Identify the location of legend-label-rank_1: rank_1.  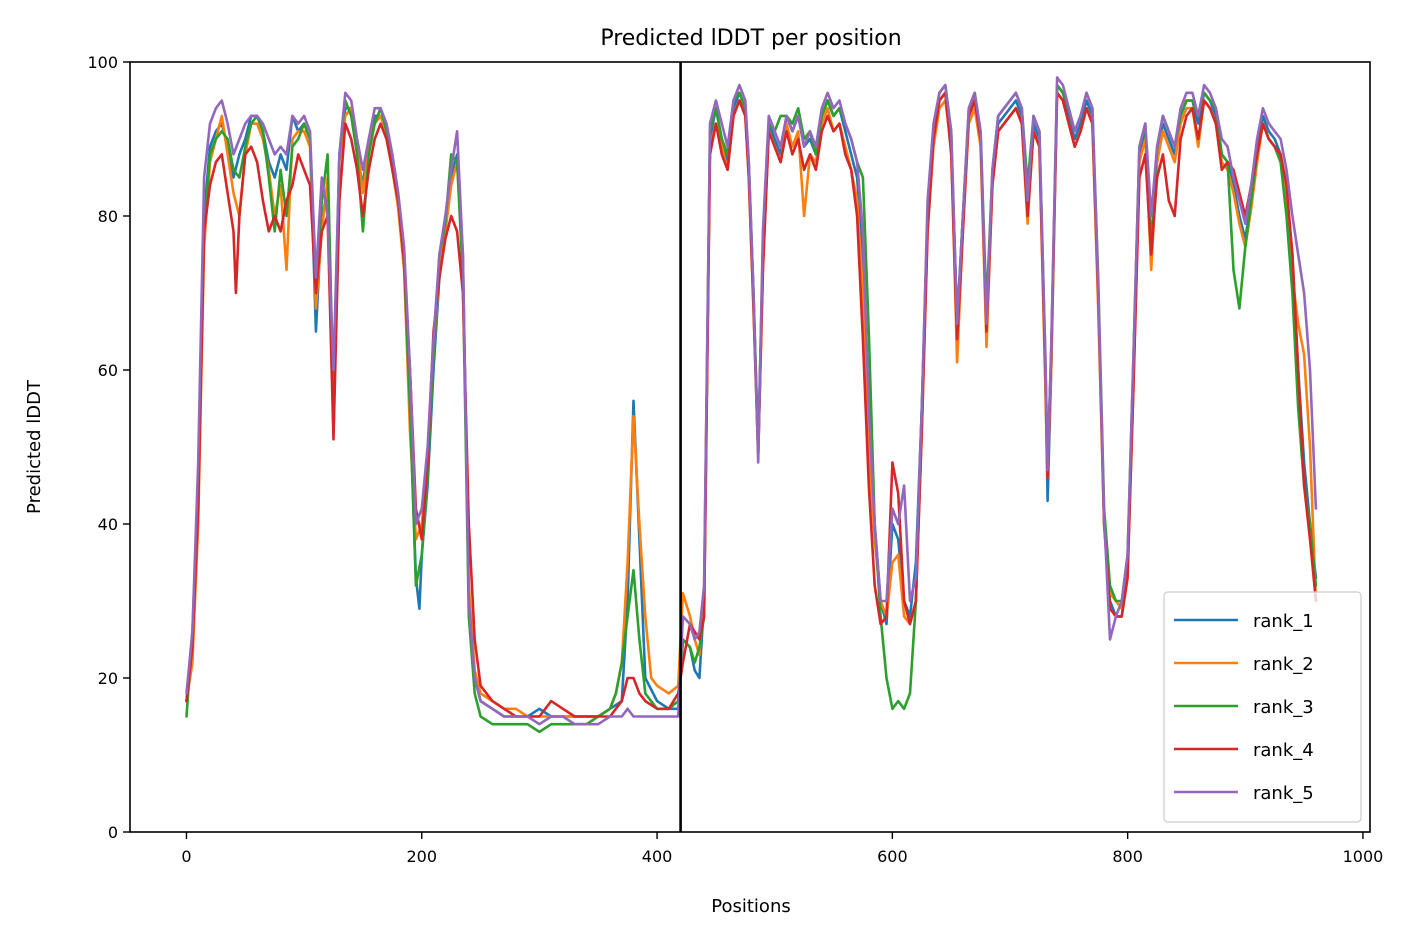
(1283, 621).